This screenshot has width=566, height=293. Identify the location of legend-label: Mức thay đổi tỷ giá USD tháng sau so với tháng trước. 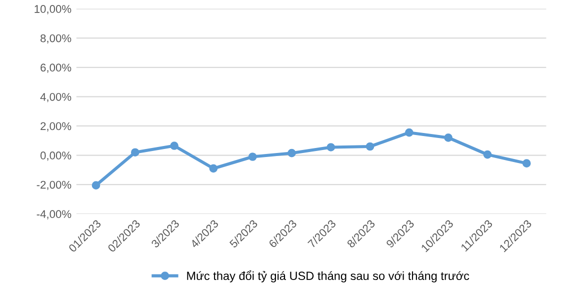
(328, 276).